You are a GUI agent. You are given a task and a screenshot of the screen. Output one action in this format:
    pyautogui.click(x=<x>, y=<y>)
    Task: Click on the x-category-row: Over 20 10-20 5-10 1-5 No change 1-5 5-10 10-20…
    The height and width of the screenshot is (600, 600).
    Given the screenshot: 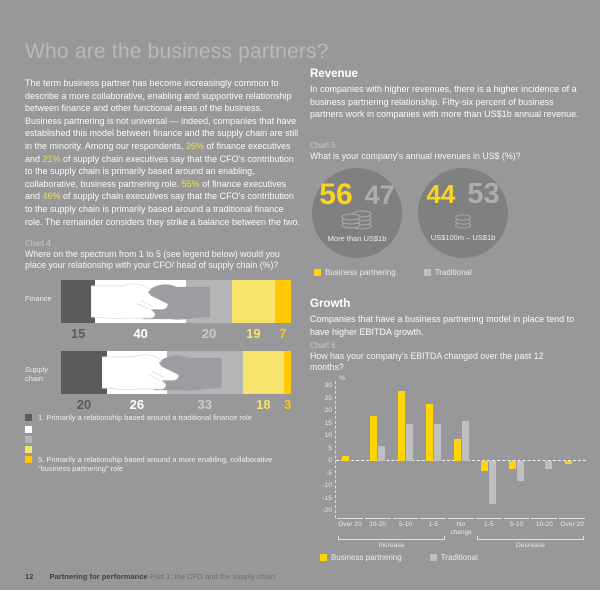 What is the action you would take?
    pyautogui.click(x=461, y=527)
    